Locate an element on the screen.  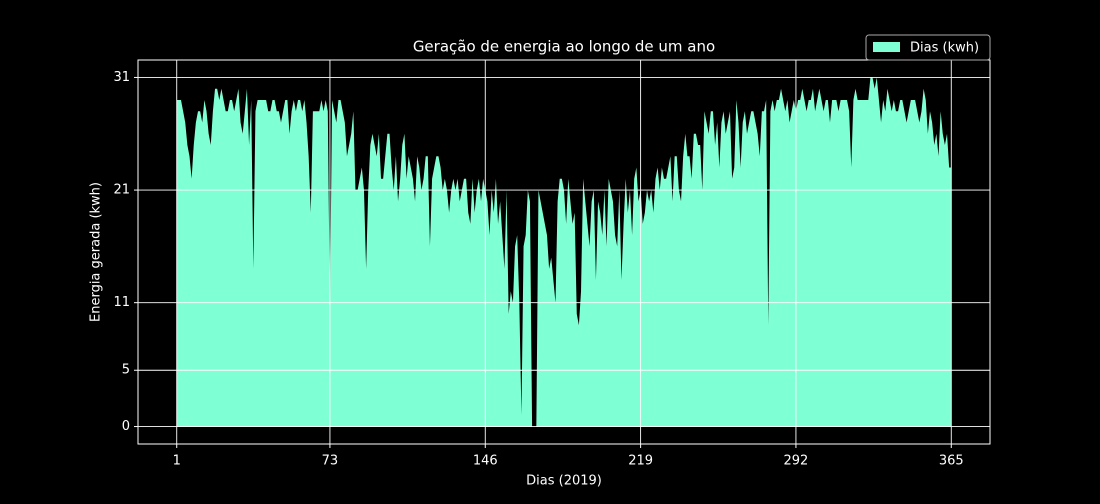
legend-label: Dias (kwh) is located at coordinates (944, 48).